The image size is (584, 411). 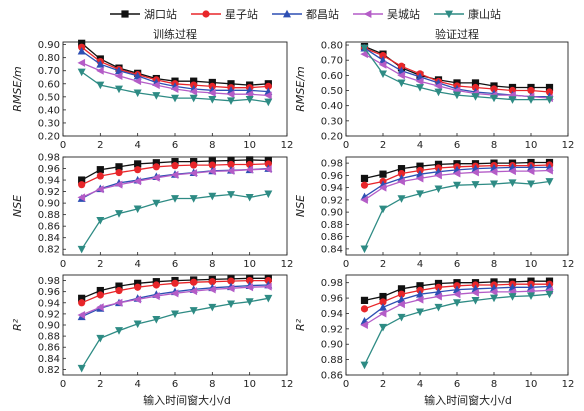 What do you see at coordinates (175, 34) in the screenshot?
I see `panel-title: 训练过程` at bounding box center [175, 34].